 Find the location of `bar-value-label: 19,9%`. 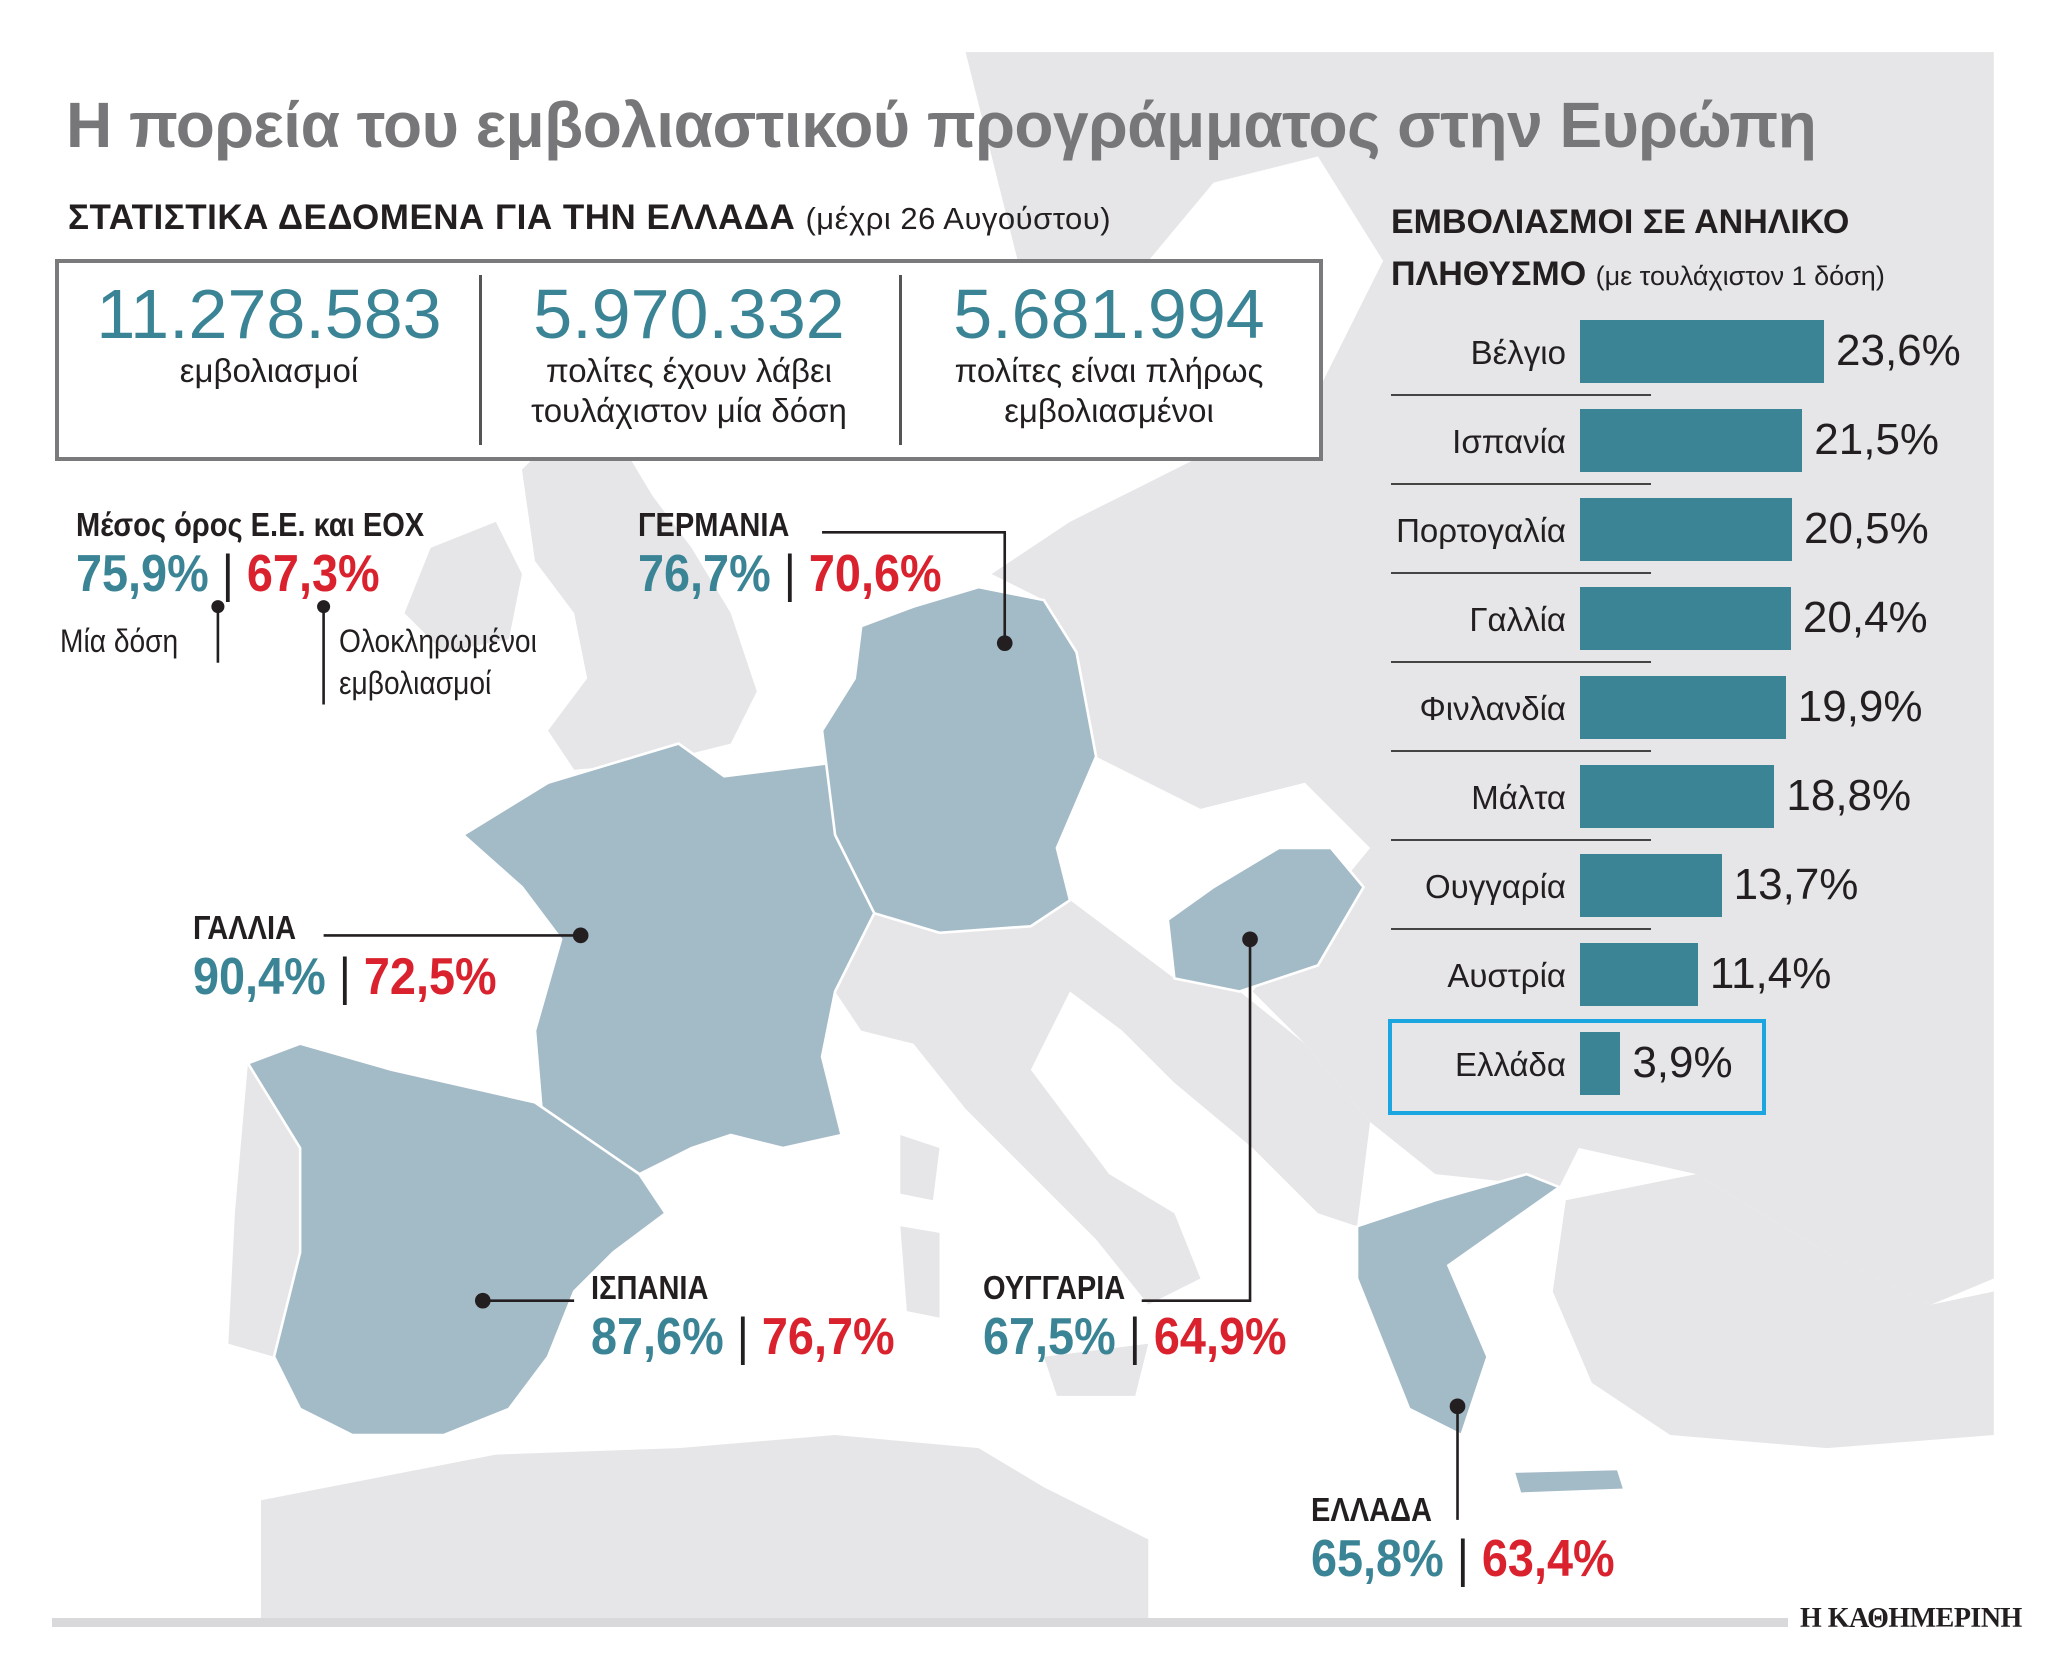

bar-value-label: 19,9% is located at coordinates (1860, 706).